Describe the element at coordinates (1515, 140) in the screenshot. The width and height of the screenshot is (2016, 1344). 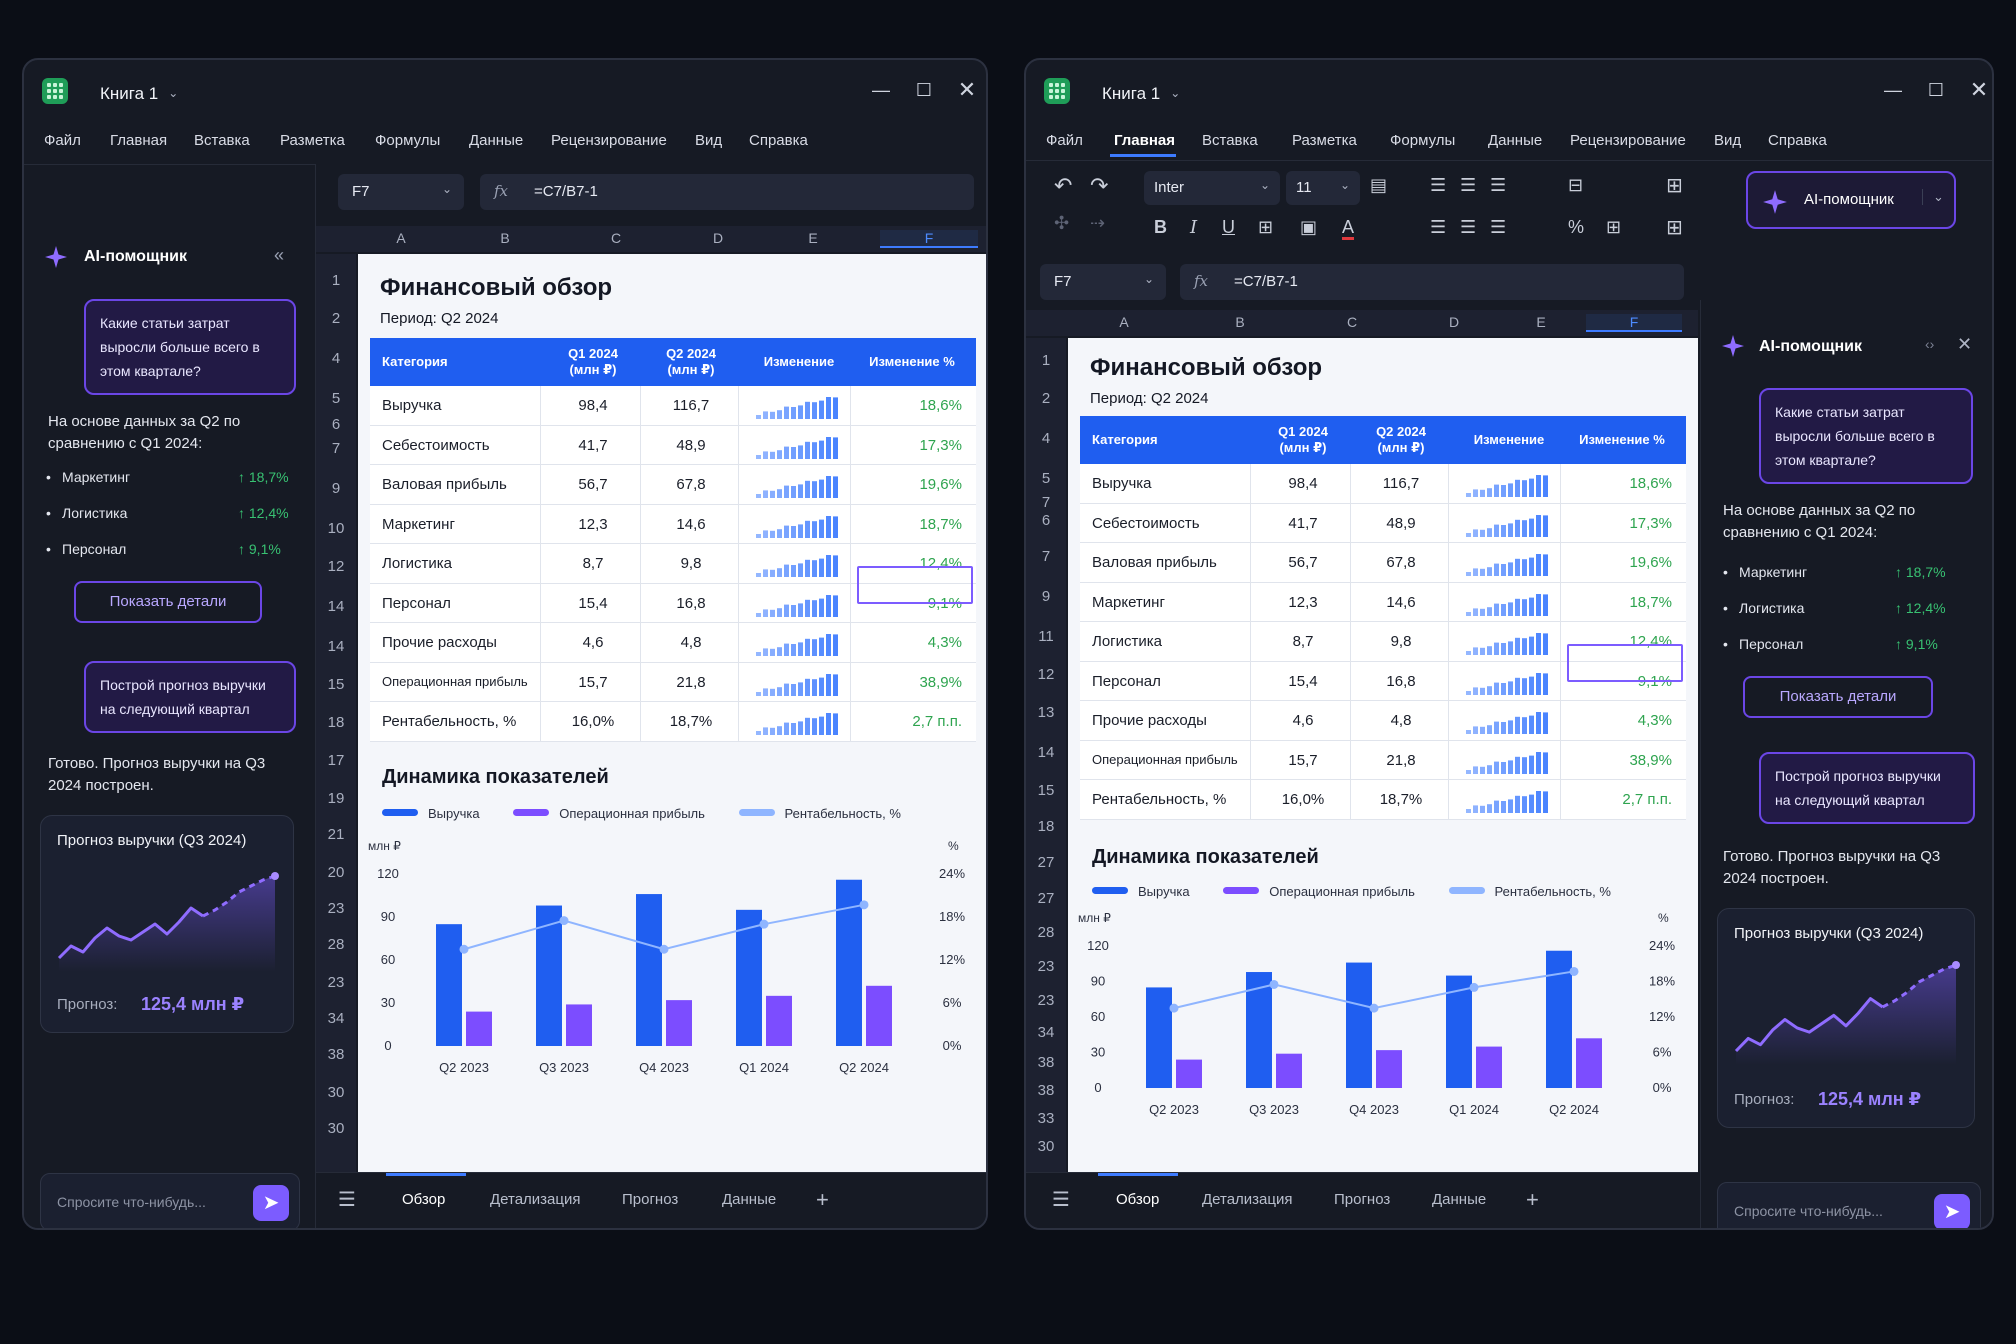
I see `menu-data: Данные` at that location.